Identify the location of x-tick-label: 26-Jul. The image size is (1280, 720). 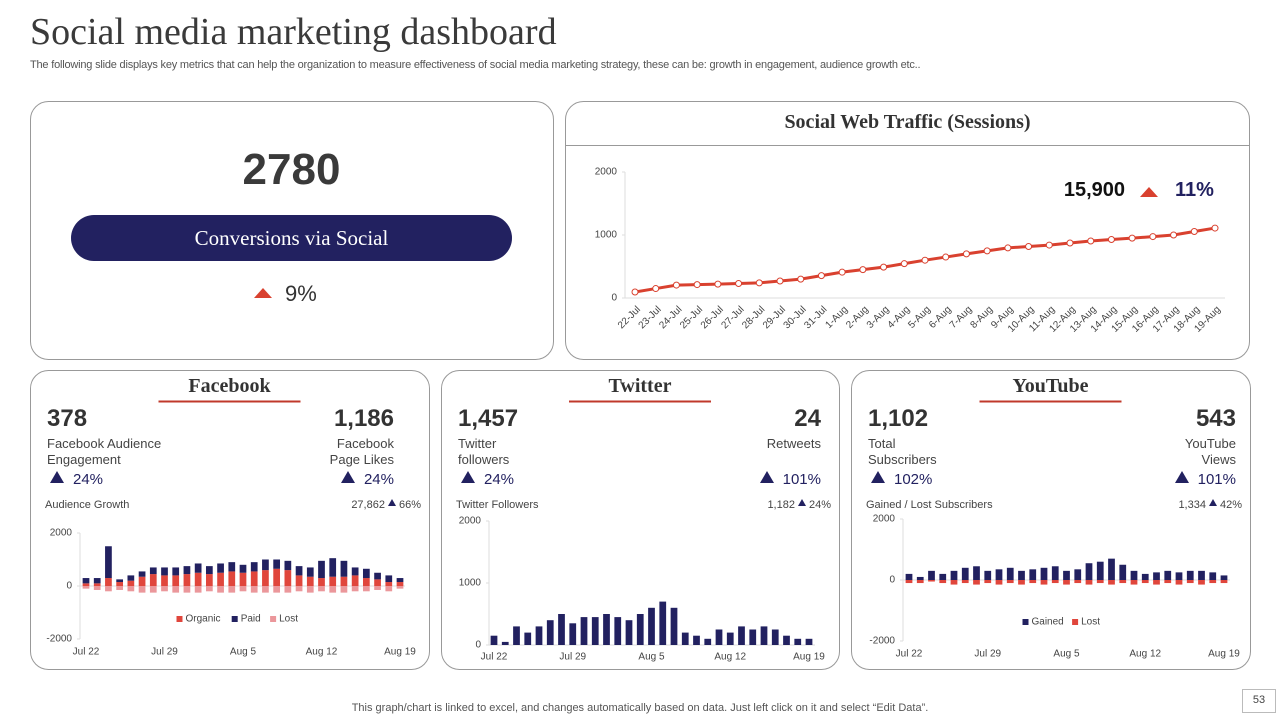
(712, 317).